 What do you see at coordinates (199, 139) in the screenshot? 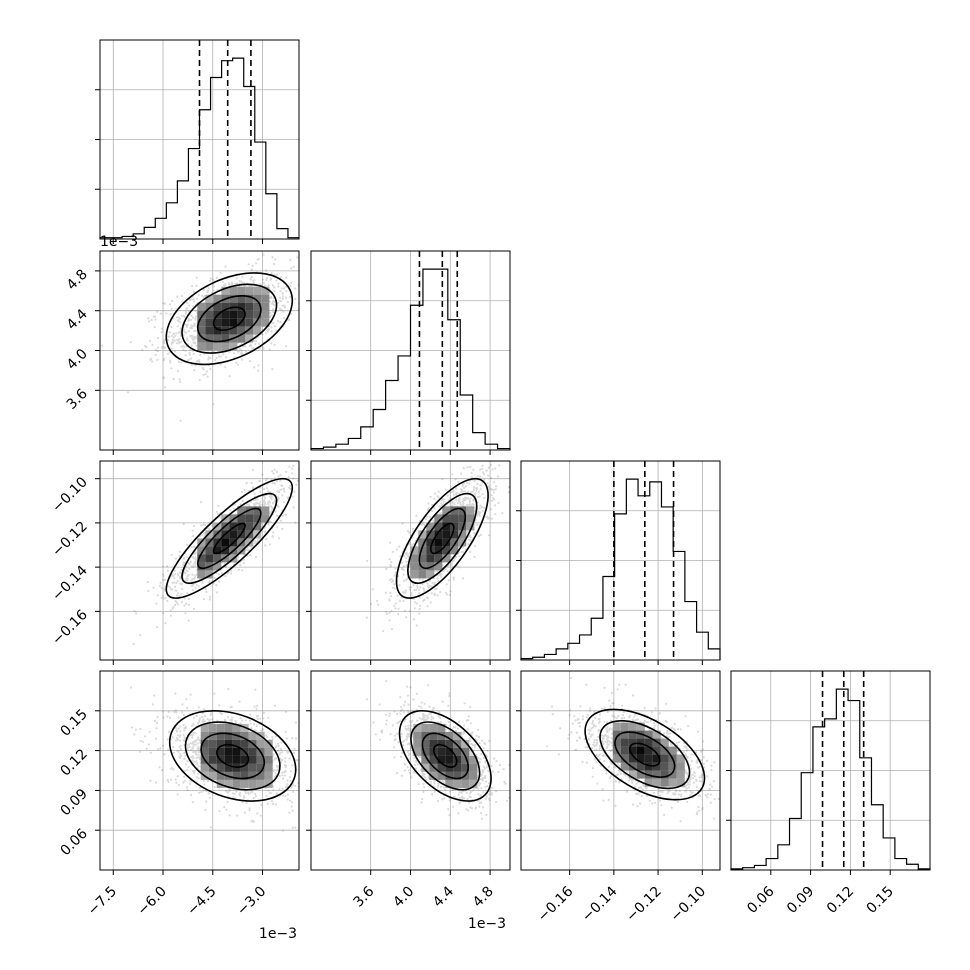
I see `panel-frame` at bounding box center [199, 139].